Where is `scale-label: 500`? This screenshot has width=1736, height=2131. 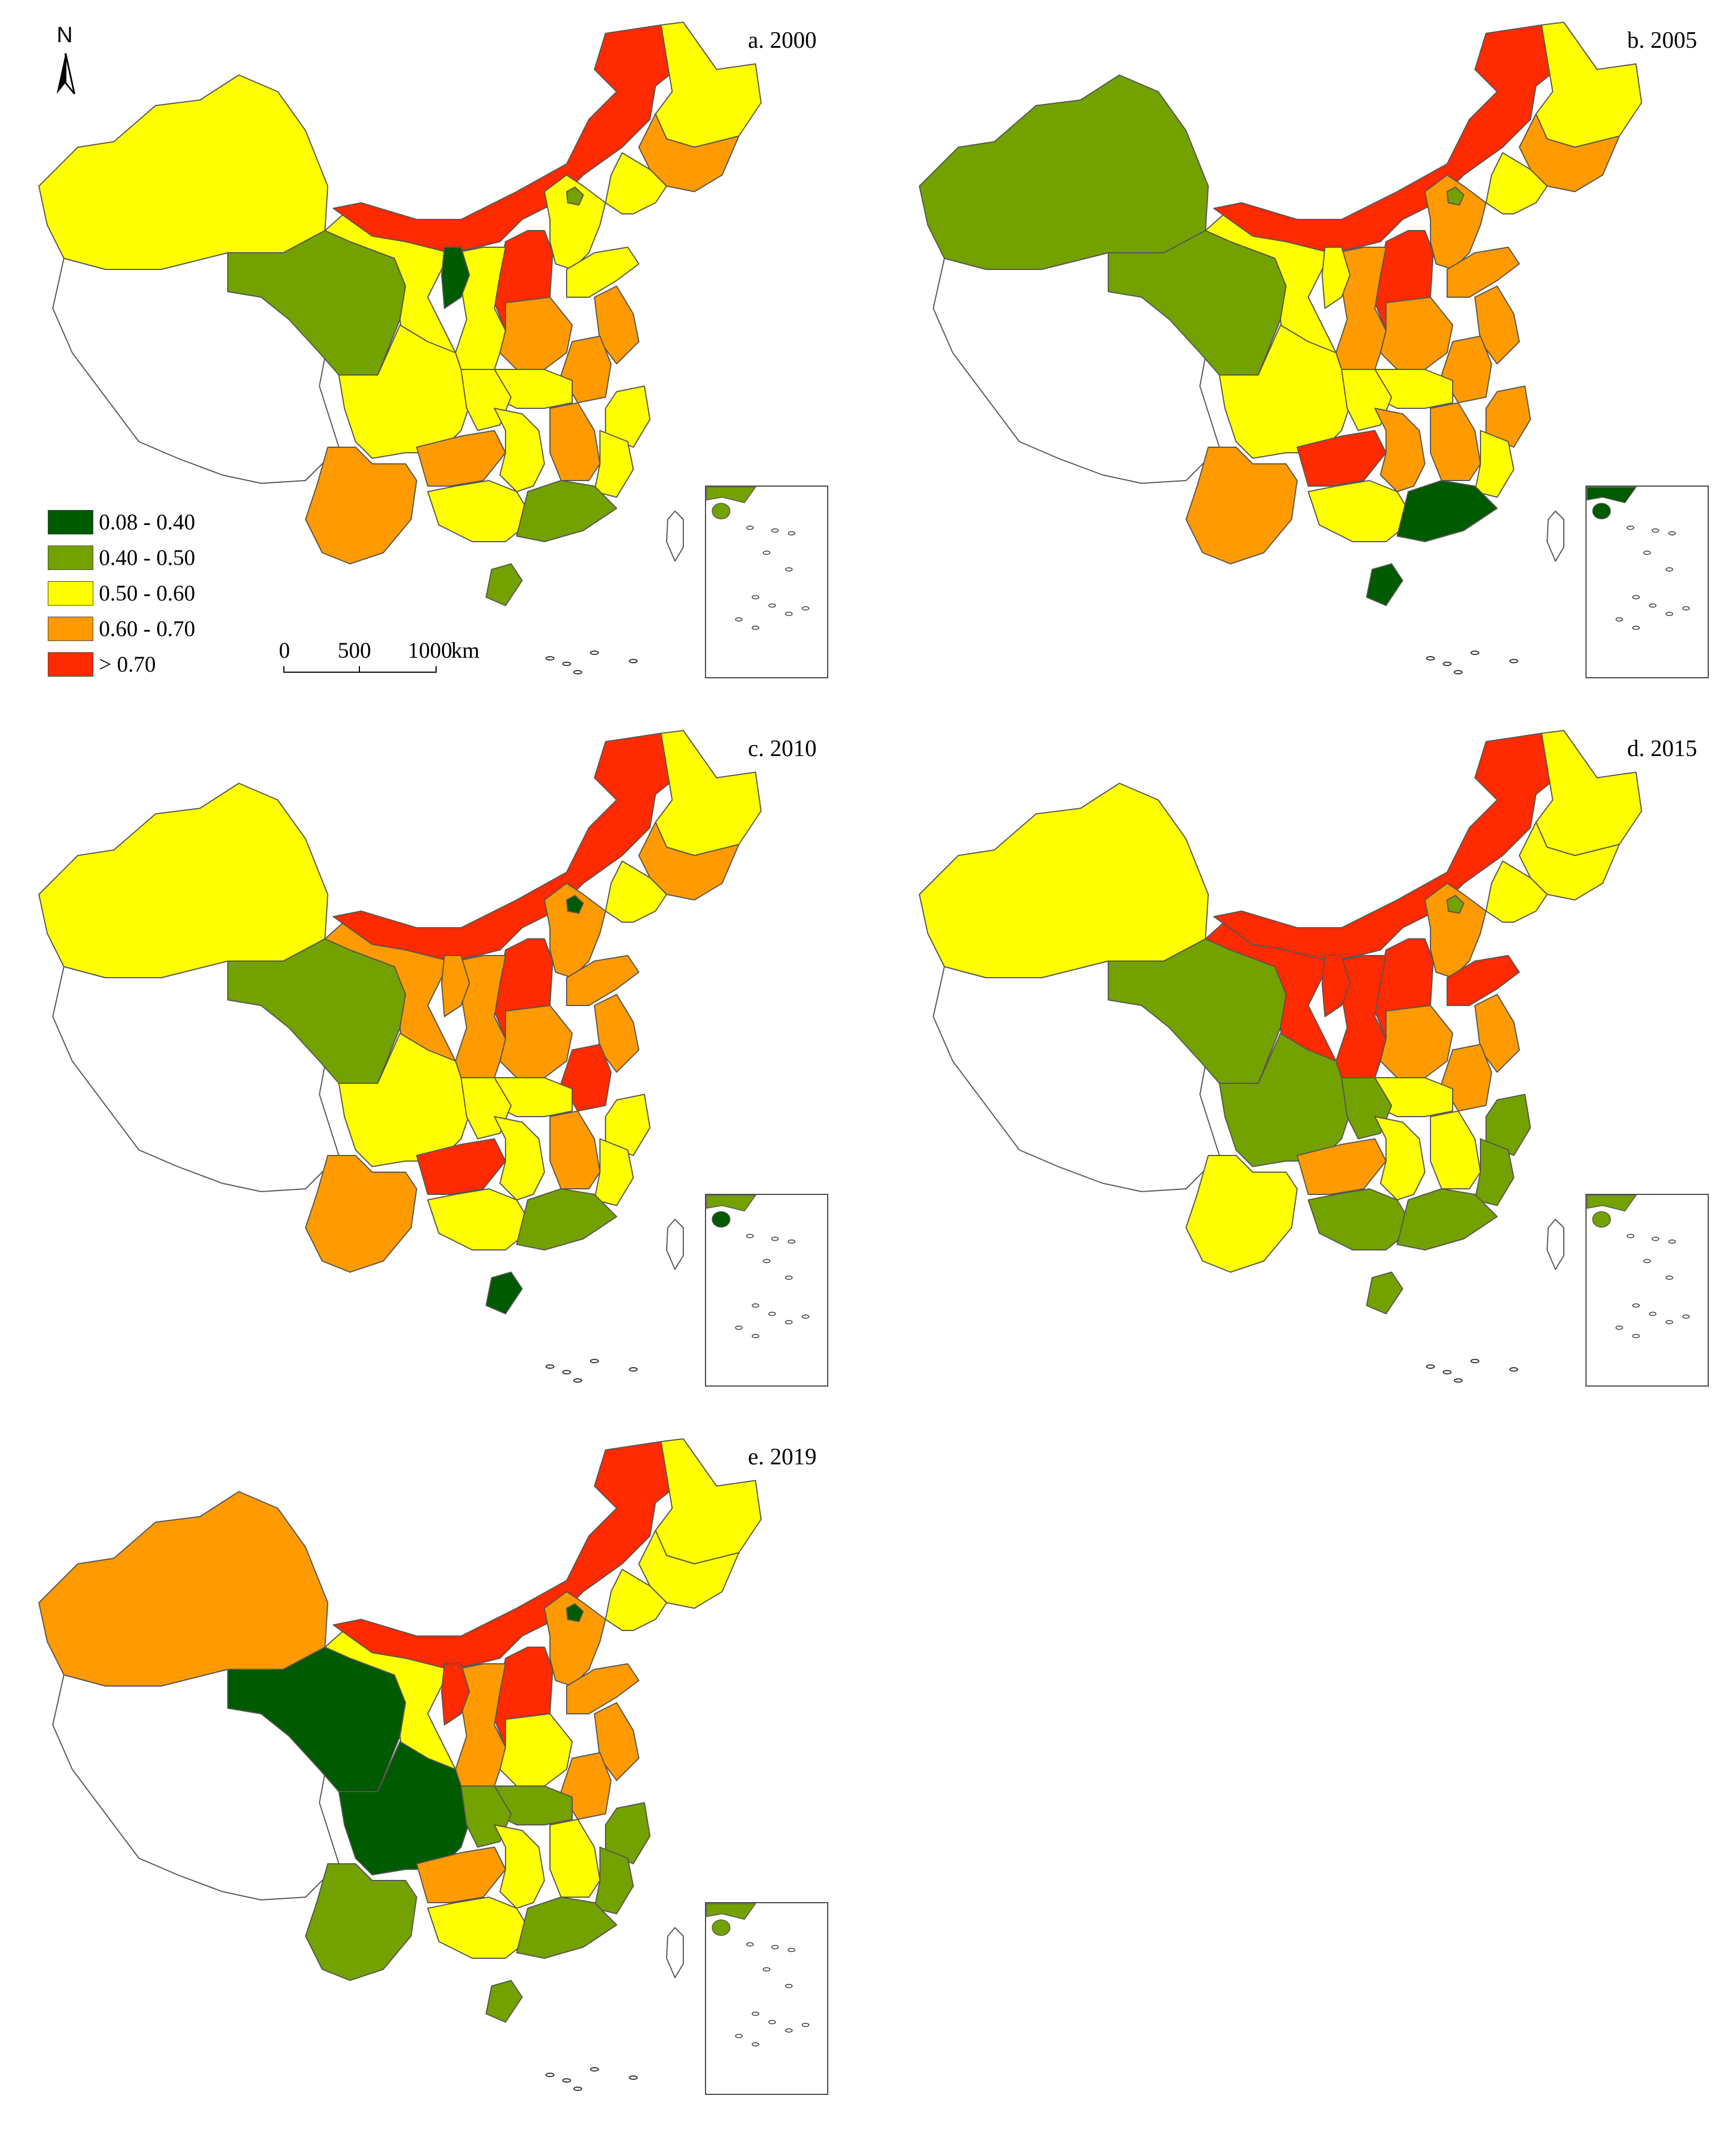 scale-label: 500 is located at coordinates (354, 650).